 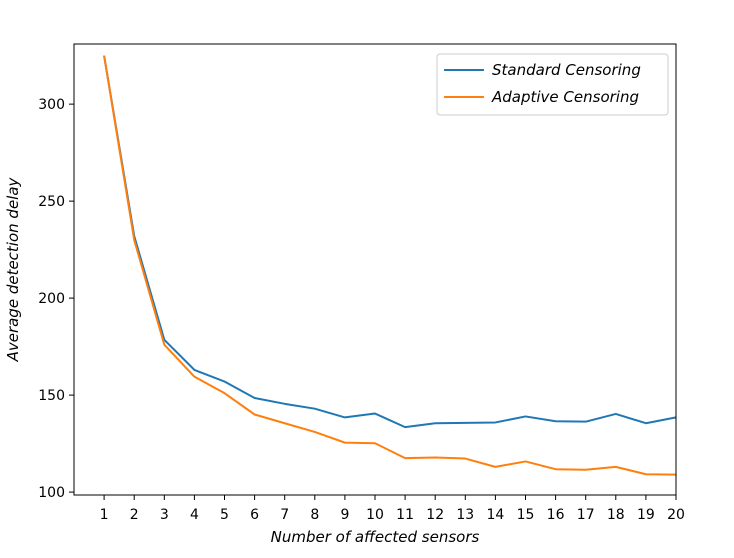 What do you see at coordinates (134, 515) in the screenshot?
I see `x-tick-label: 2` at bounding box center [134, 515].